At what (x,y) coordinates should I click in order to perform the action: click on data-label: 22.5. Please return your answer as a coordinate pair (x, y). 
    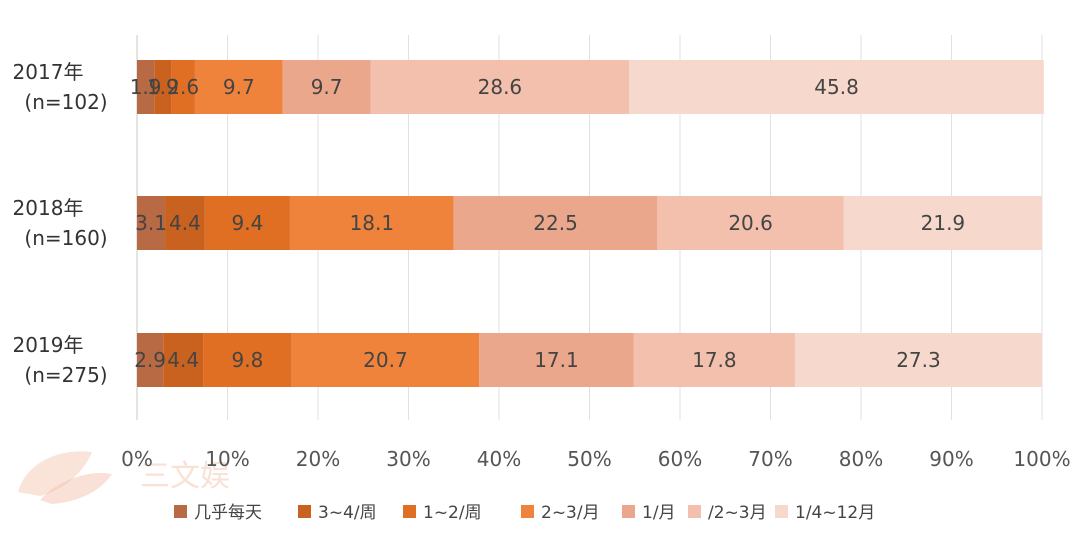
    Looking at the image, I should click on (555, 223).